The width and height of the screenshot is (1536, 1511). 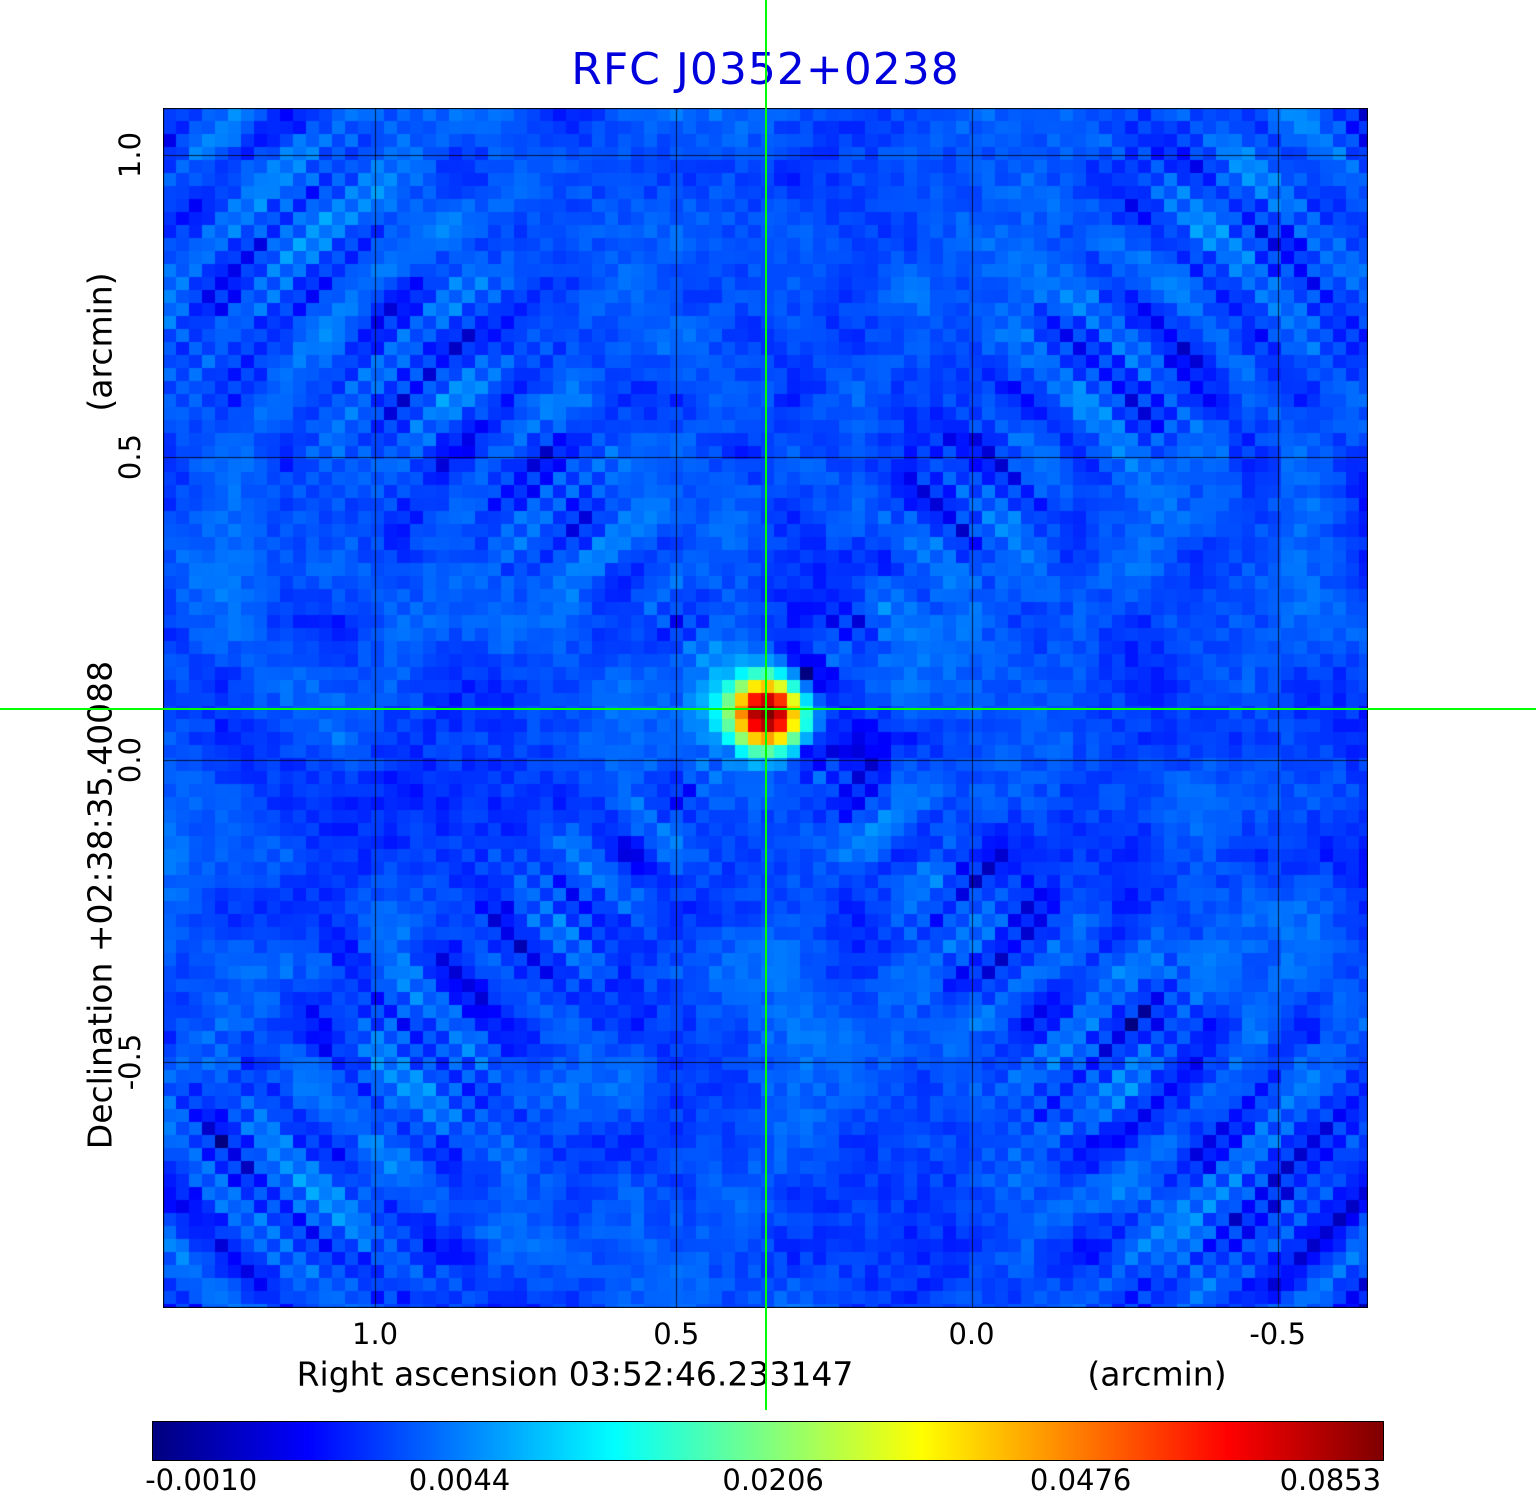 I want to click on y-tick-label: 0.5, so click(x=130, y=457).